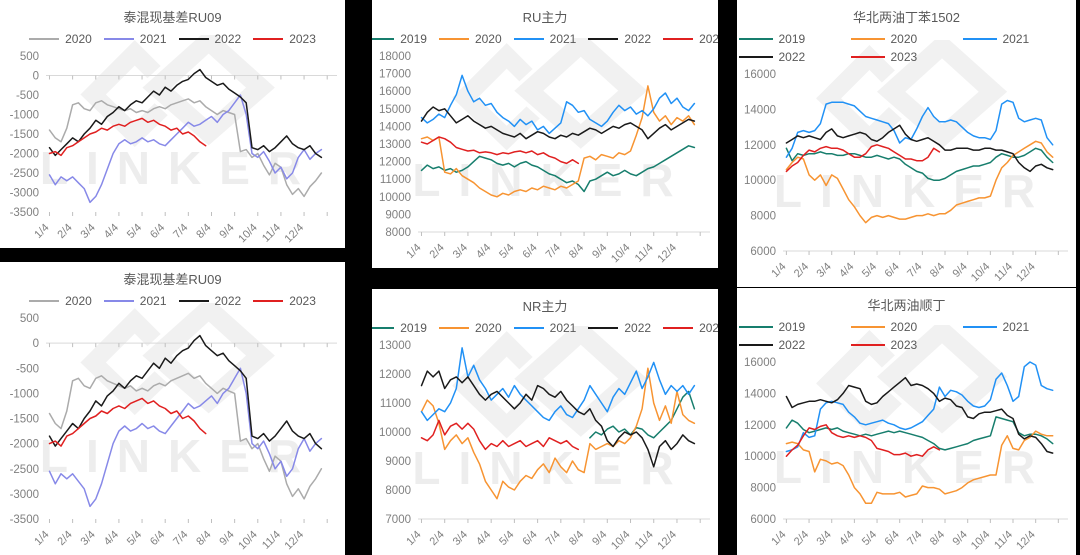  I want to click on y-axis-label: 0, so click(36, 77).